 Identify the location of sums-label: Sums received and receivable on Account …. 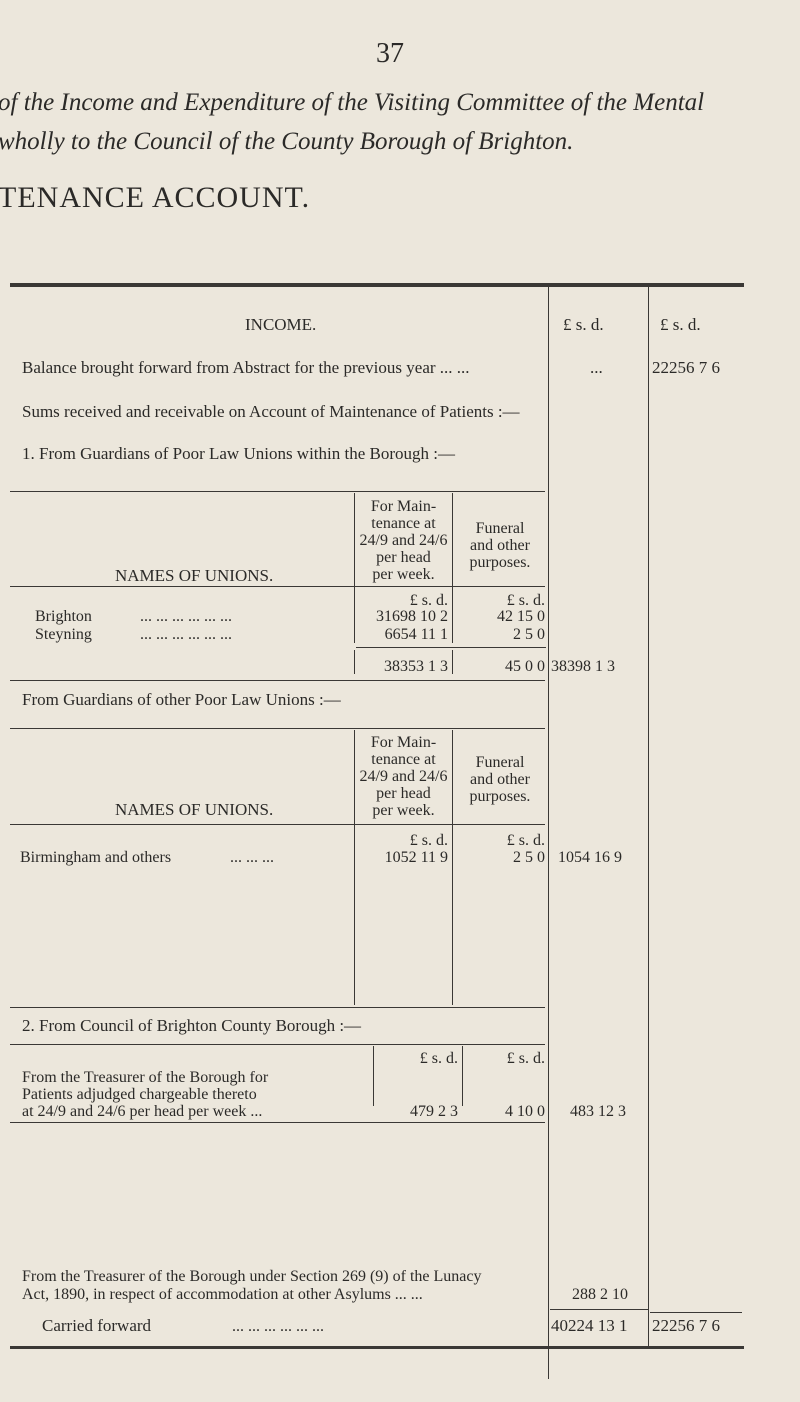
(271, 411).